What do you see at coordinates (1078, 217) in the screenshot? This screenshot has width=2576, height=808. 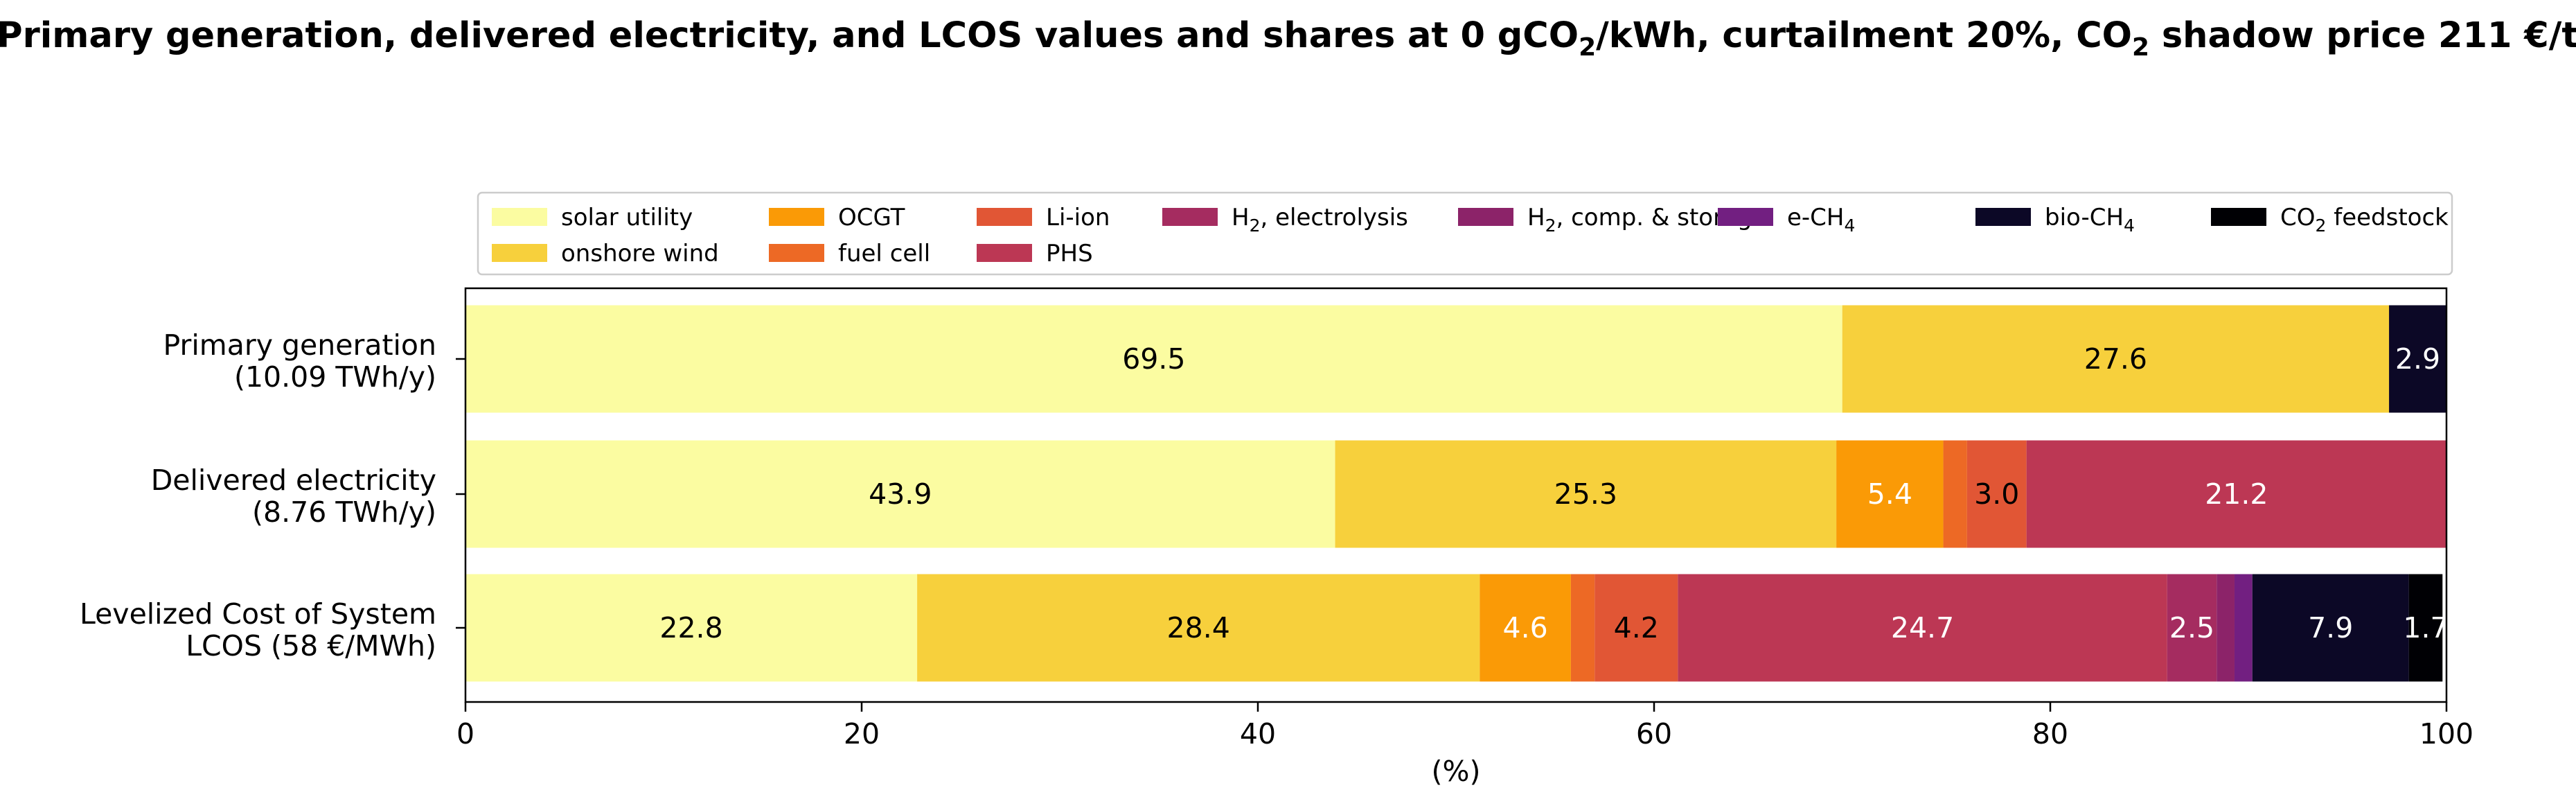 I see `legend-label-liion: Li-ion` at bounding box center [1078, 217].